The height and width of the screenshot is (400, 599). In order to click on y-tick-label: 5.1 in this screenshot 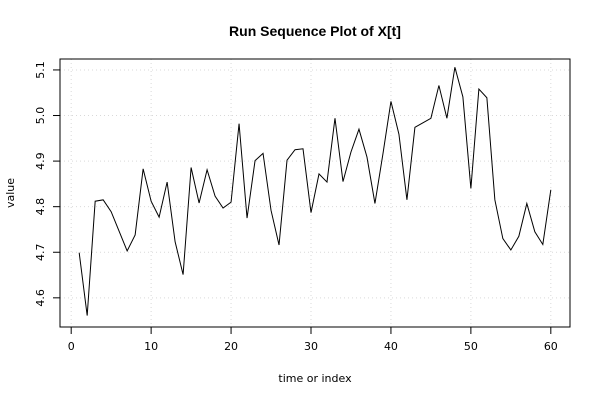, I will do `click(40, 70)`.